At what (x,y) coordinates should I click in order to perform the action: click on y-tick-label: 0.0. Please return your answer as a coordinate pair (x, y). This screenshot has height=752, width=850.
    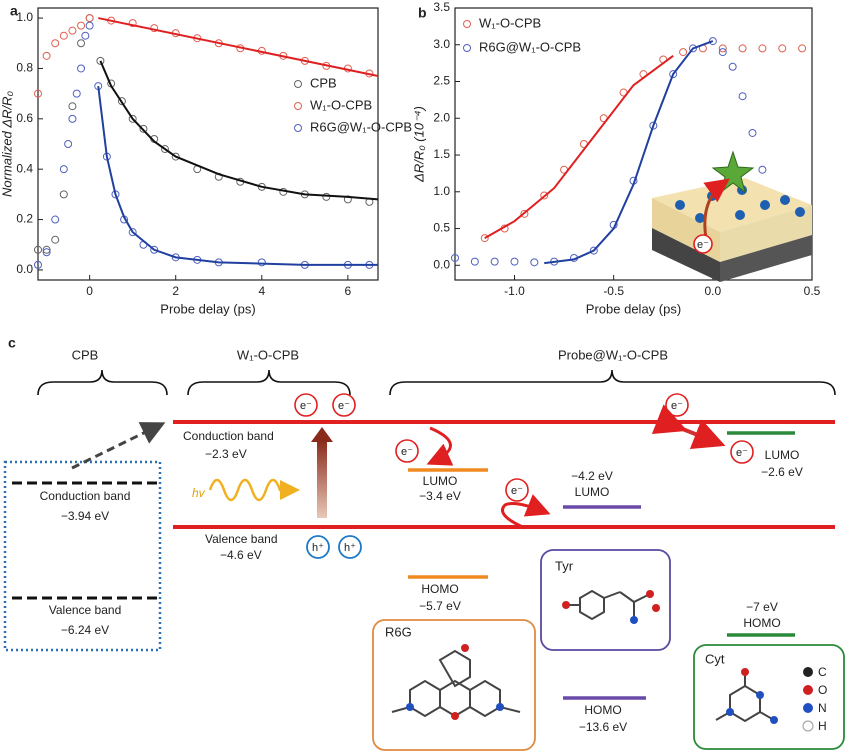
    Looking at the image, I should click on (24, 269).